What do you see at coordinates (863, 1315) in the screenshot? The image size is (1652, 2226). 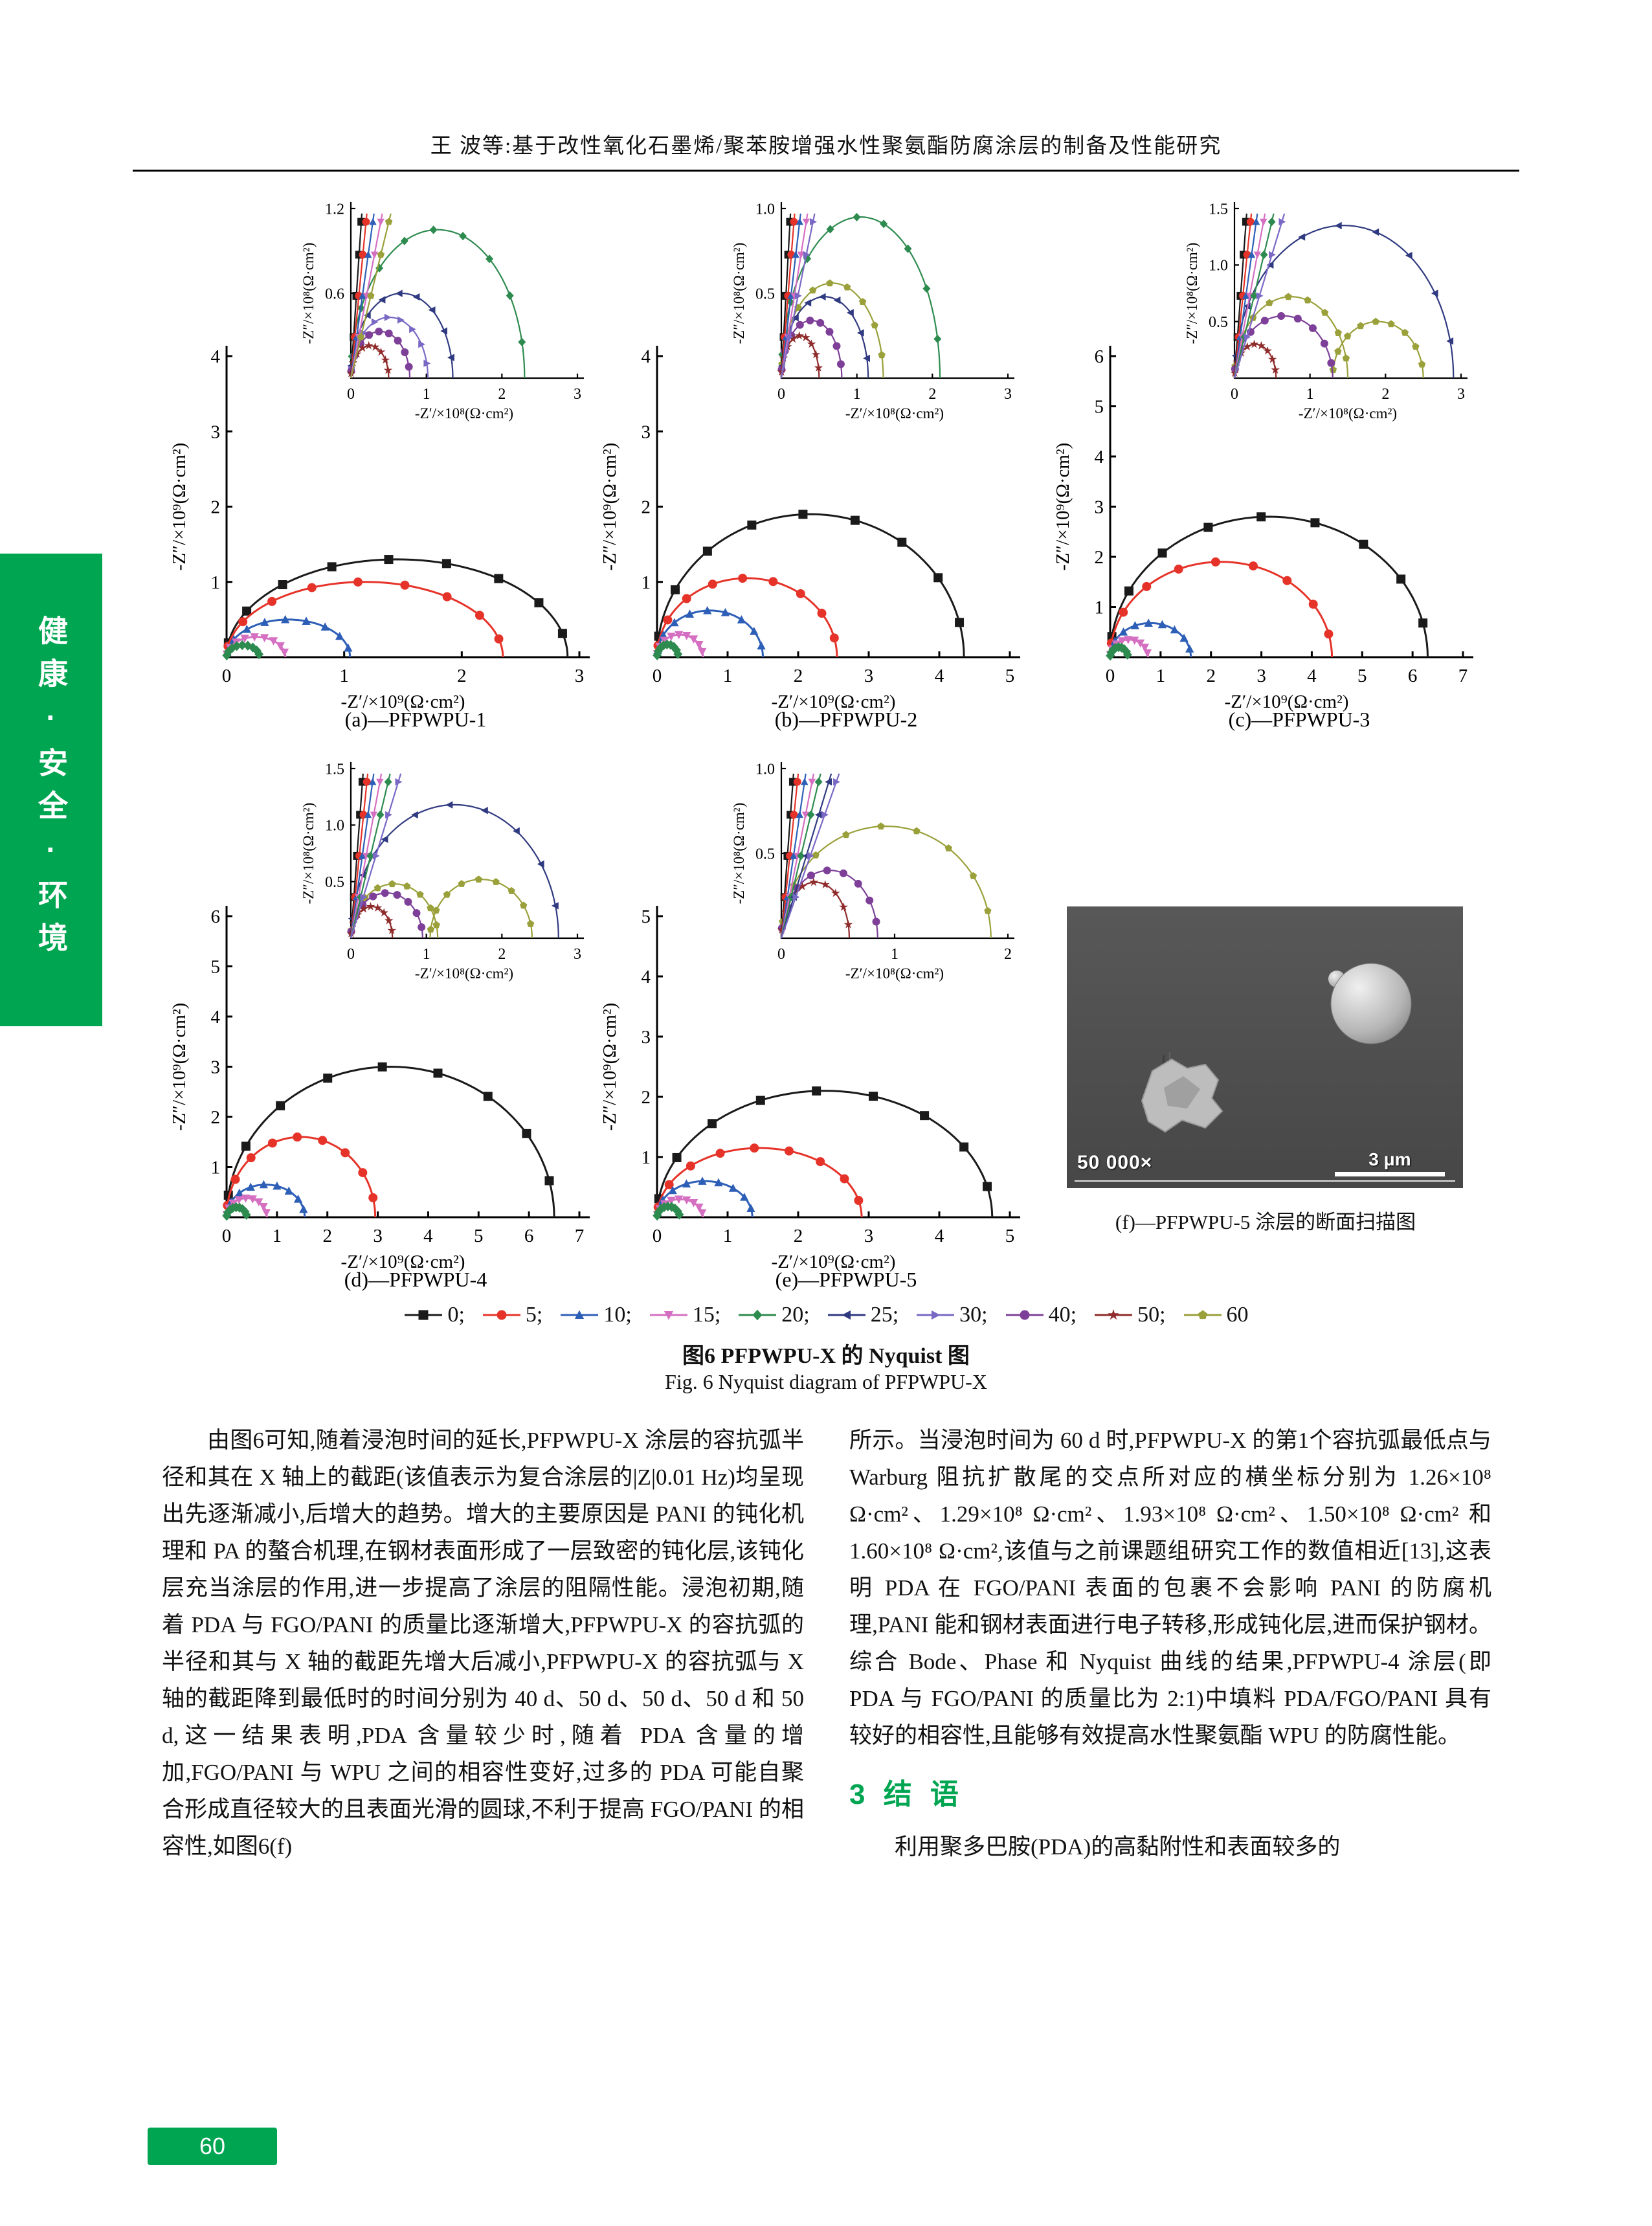 I see `legend-item-25: 25;` at bounding box center [863, 1315].